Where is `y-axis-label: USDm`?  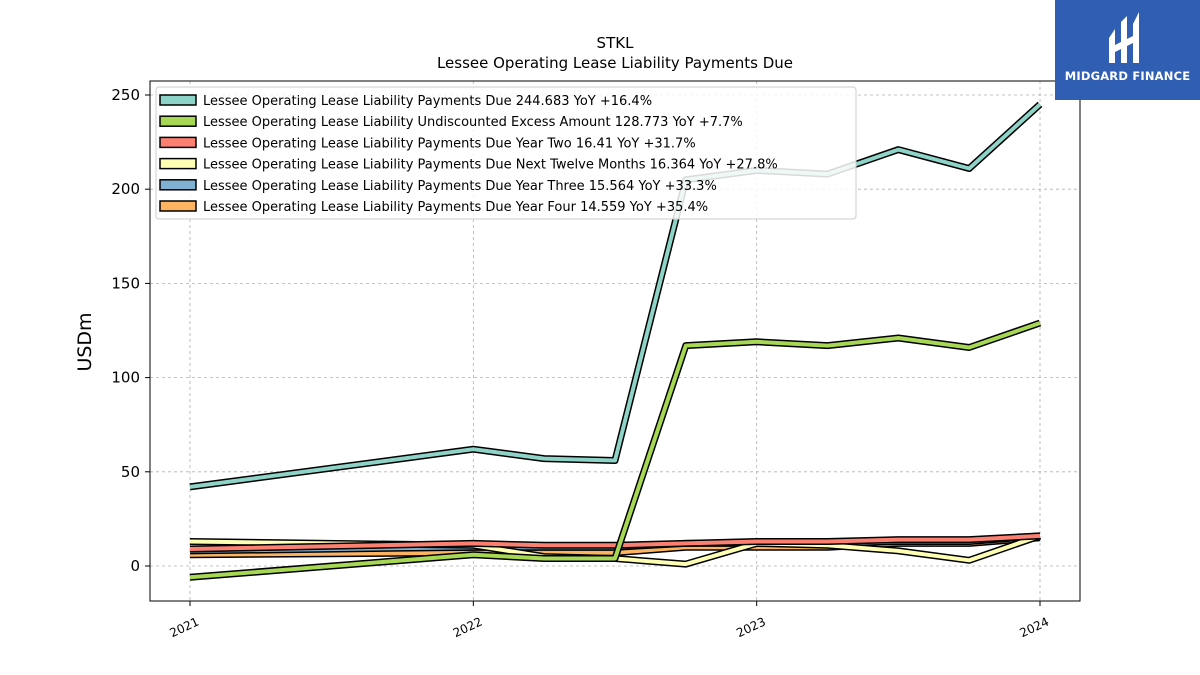 y-axis-label: USDm is located at coordinates (85, 341).